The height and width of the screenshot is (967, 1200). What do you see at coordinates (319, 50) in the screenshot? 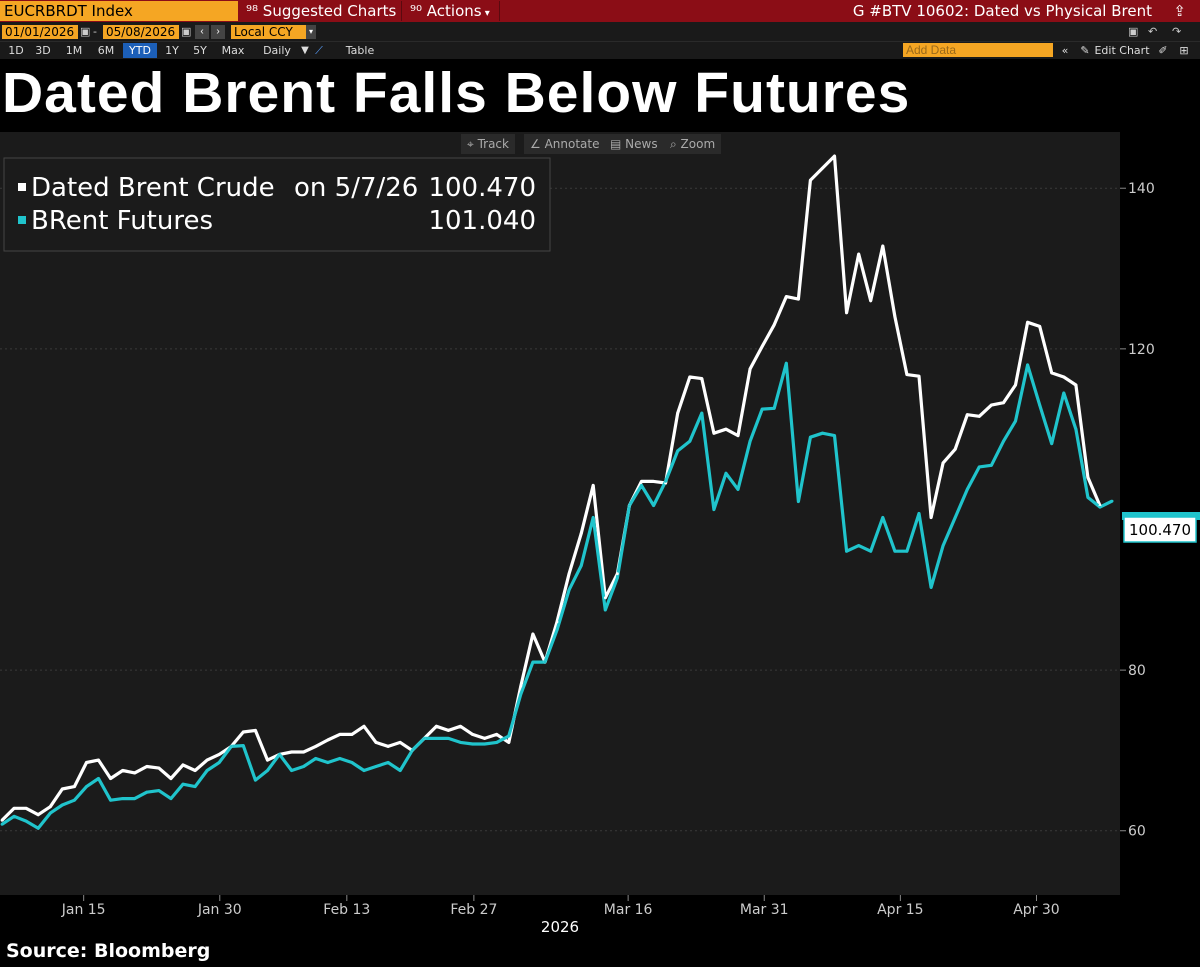
I see `line-chart-icon: ⟋` at bounding box center [319, 50].